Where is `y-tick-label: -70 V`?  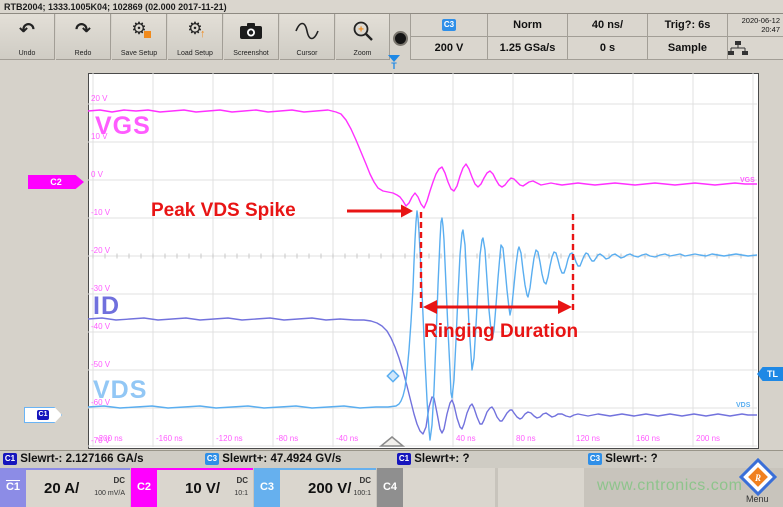
y-tick-label: -70 V is located at coordinates (101, 440).